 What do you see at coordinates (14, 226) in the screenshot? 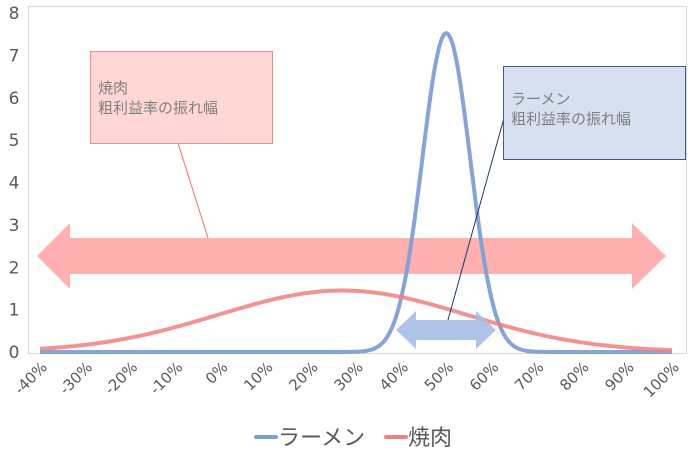
I see `y-tick-label: 3` at bounding box center [14, 226].